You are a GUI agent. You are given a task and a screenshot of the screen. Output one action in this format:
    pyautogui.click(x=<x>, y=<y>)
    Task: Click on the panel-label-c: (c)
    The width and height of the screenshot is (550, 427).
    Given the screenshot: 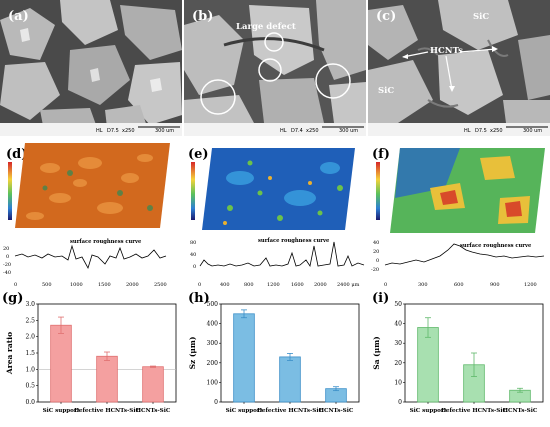 What is the action you would take?
    pyautogui.click(x=386, y=16)
    